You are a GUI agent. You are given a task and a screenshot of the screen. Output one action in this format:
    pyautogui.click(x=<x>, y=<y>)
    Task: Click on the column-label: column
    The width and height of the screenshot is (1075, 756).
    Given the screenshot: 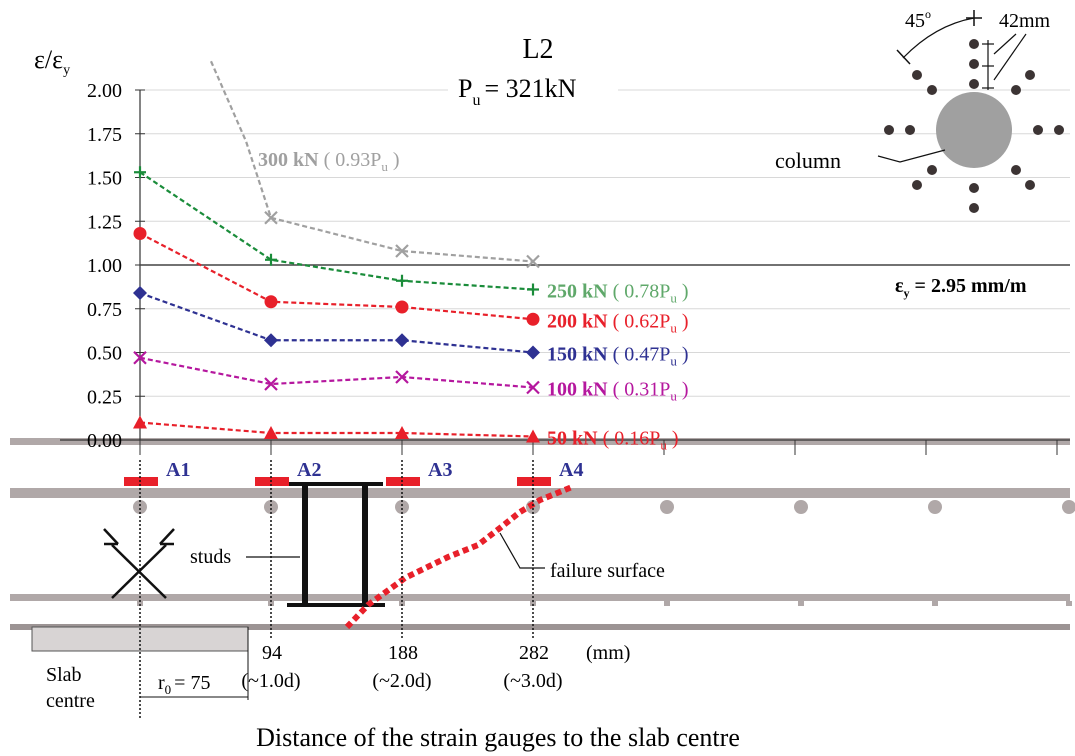 What is the action you would take?
    pyautogui.click(x=808, y=160)
    